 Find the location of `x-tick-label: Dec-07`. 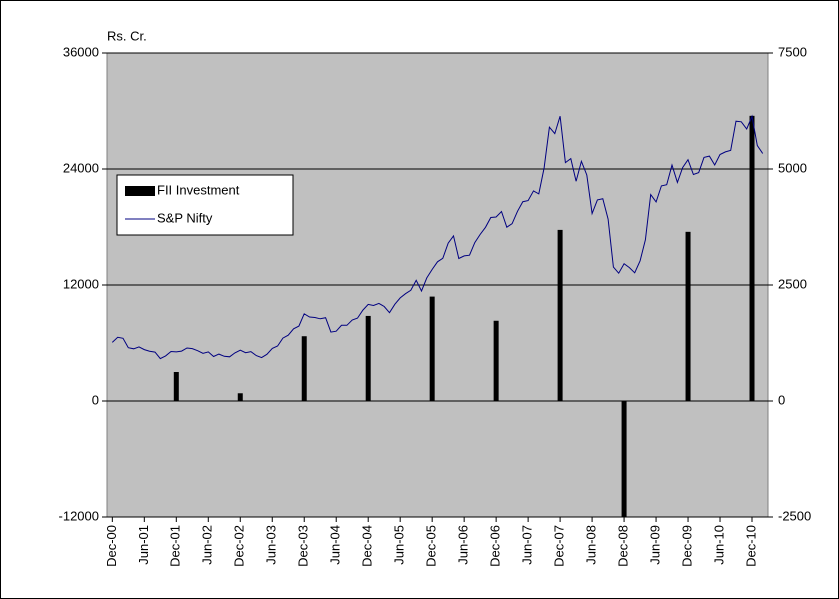

x-tick-label: Dec-07 is located at coordinates (559, 546).